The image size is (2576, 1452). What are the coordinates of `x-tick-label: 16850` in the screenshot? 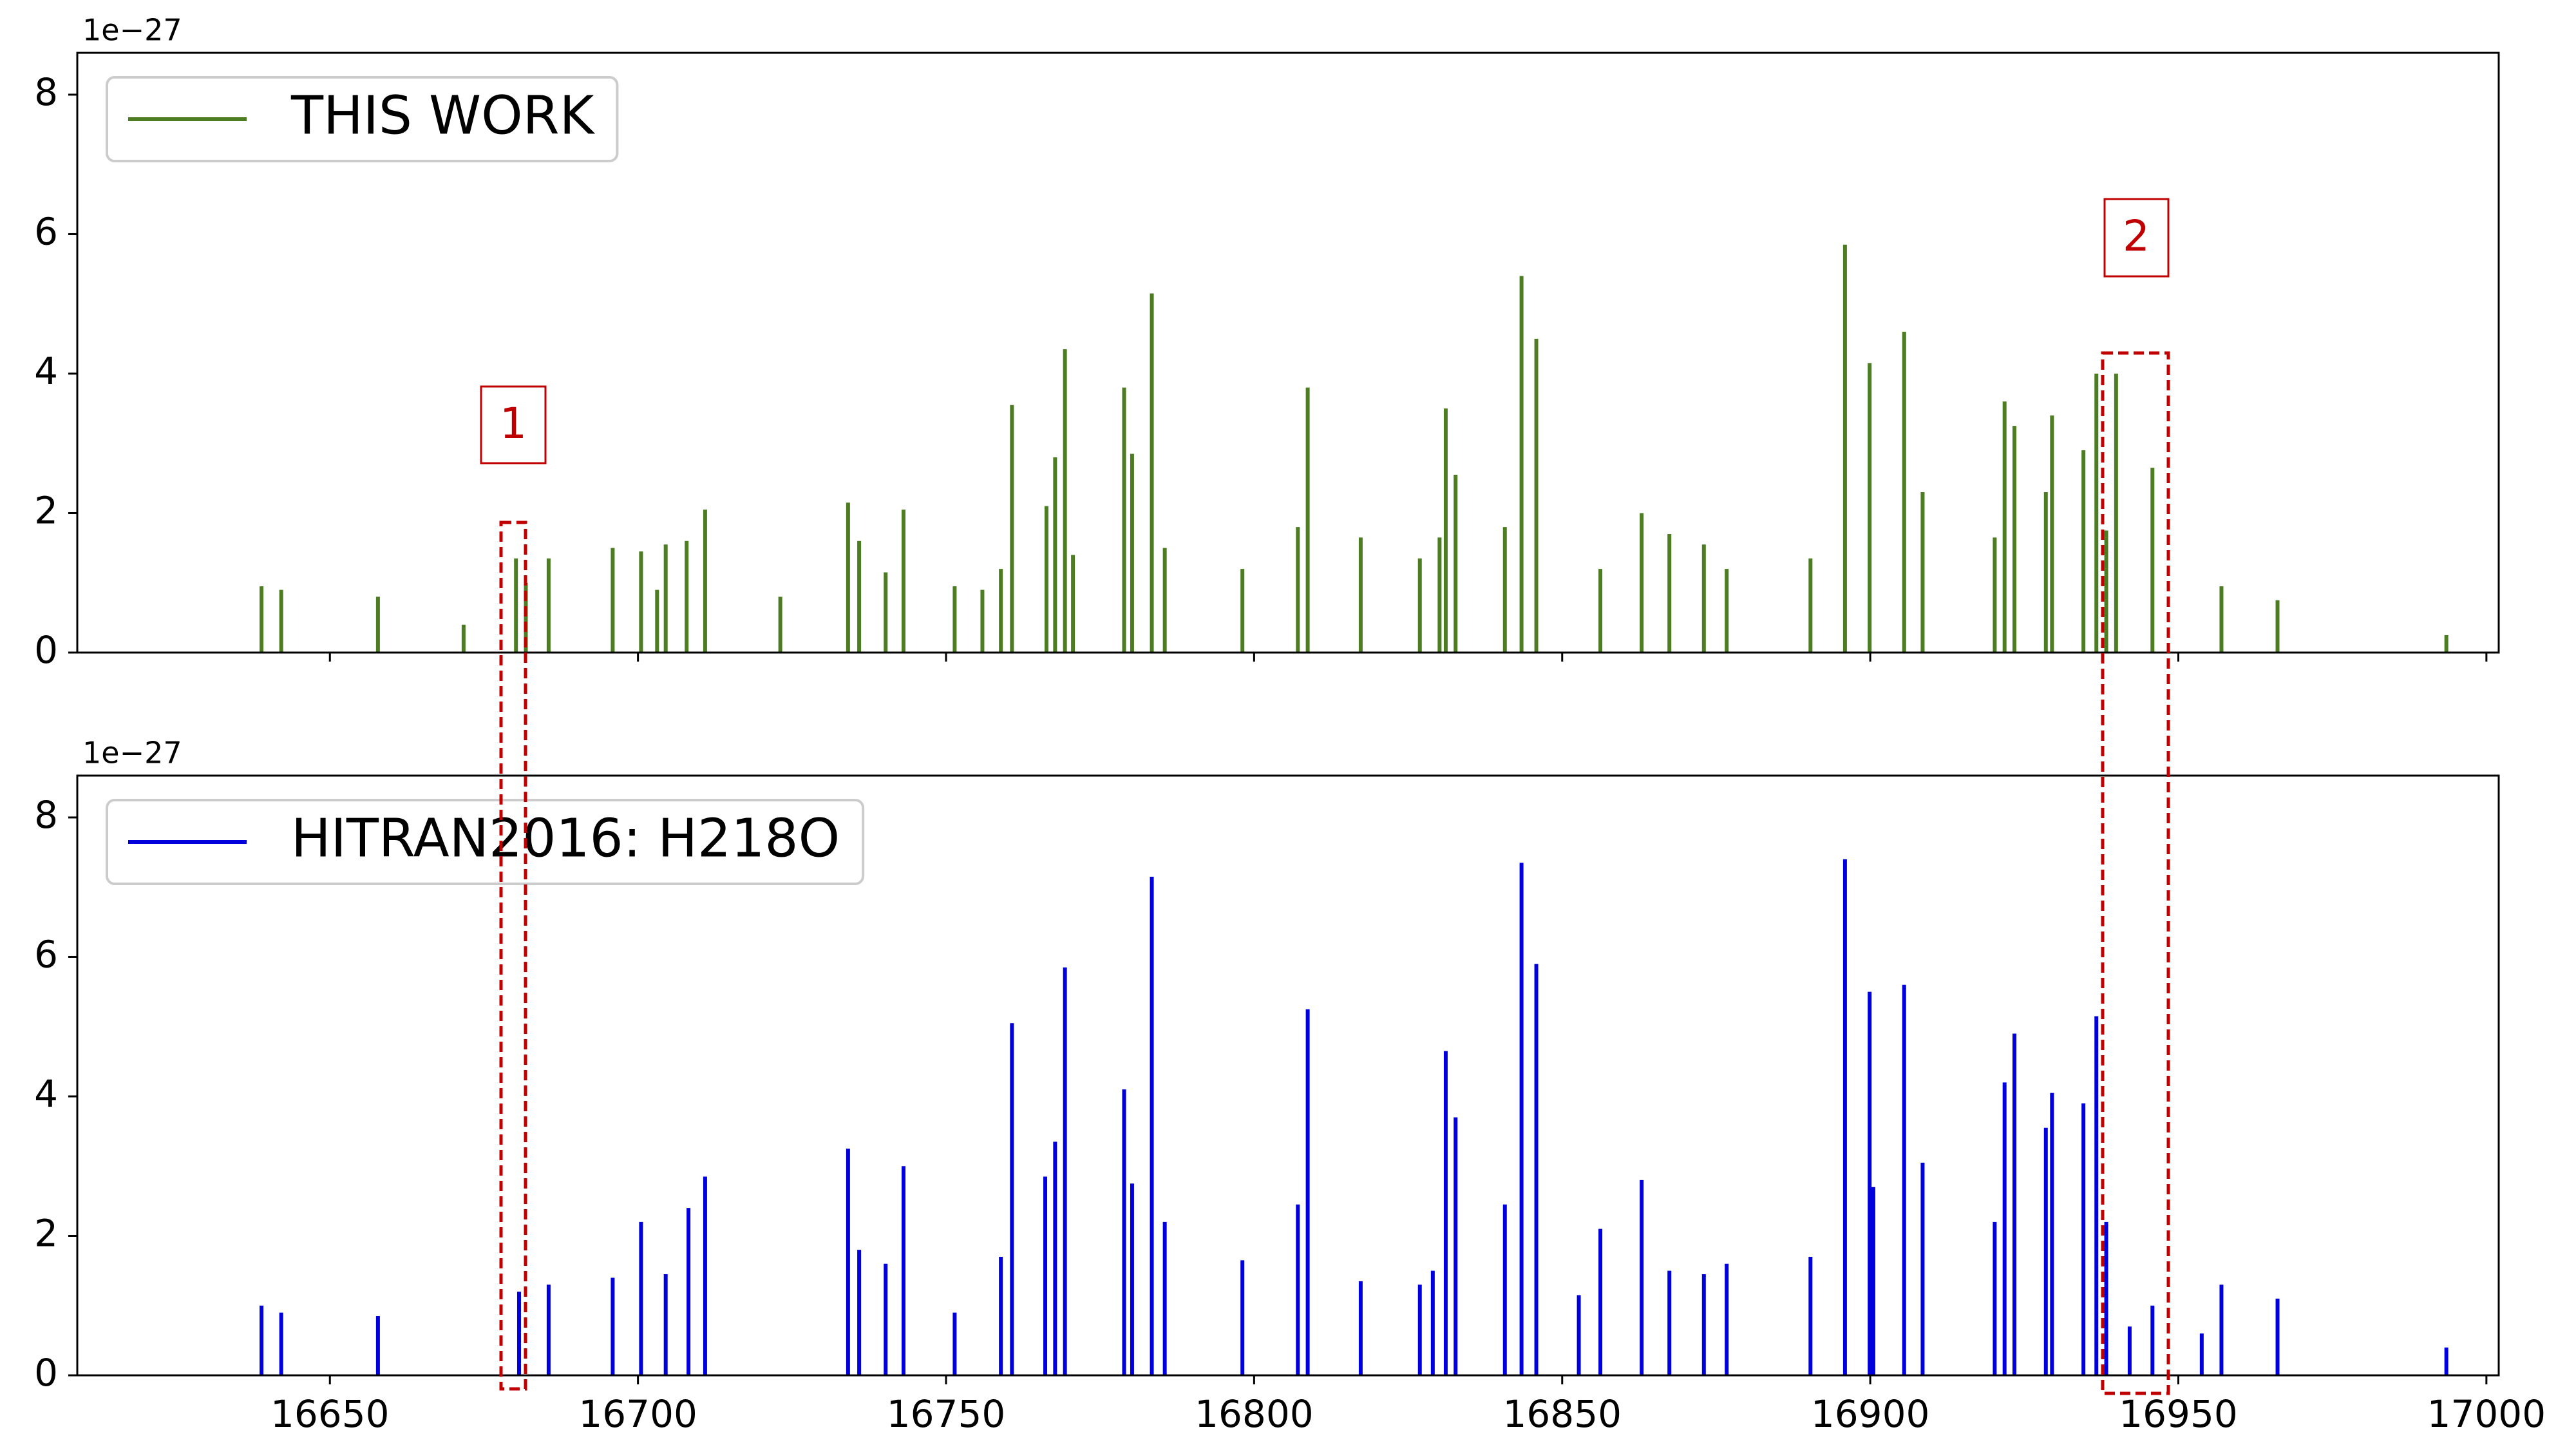 It's located at (1562, 1414).